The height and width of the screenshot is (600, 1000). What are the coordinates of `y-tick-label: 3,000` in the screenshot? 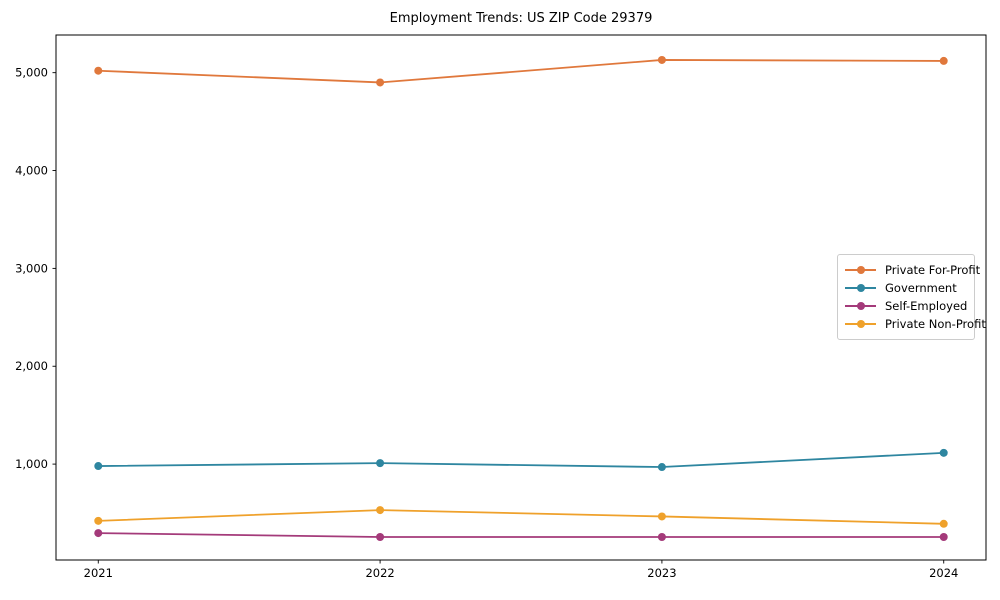 It's located at (31, 268).